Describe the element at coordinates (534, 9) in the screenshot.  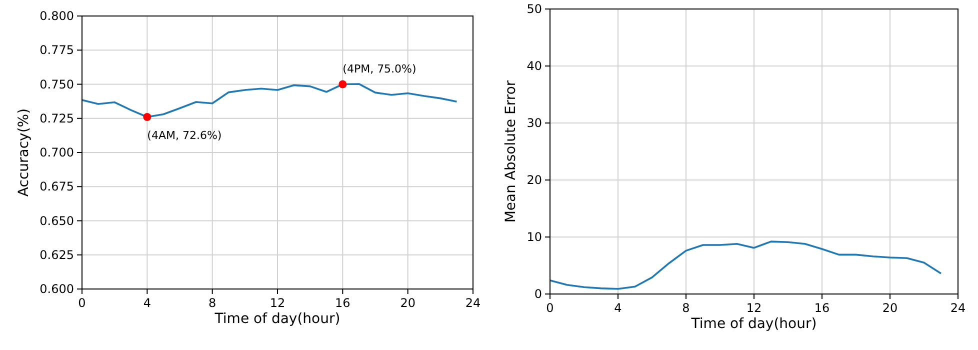
I see `y-tick-label: 50` at that location.